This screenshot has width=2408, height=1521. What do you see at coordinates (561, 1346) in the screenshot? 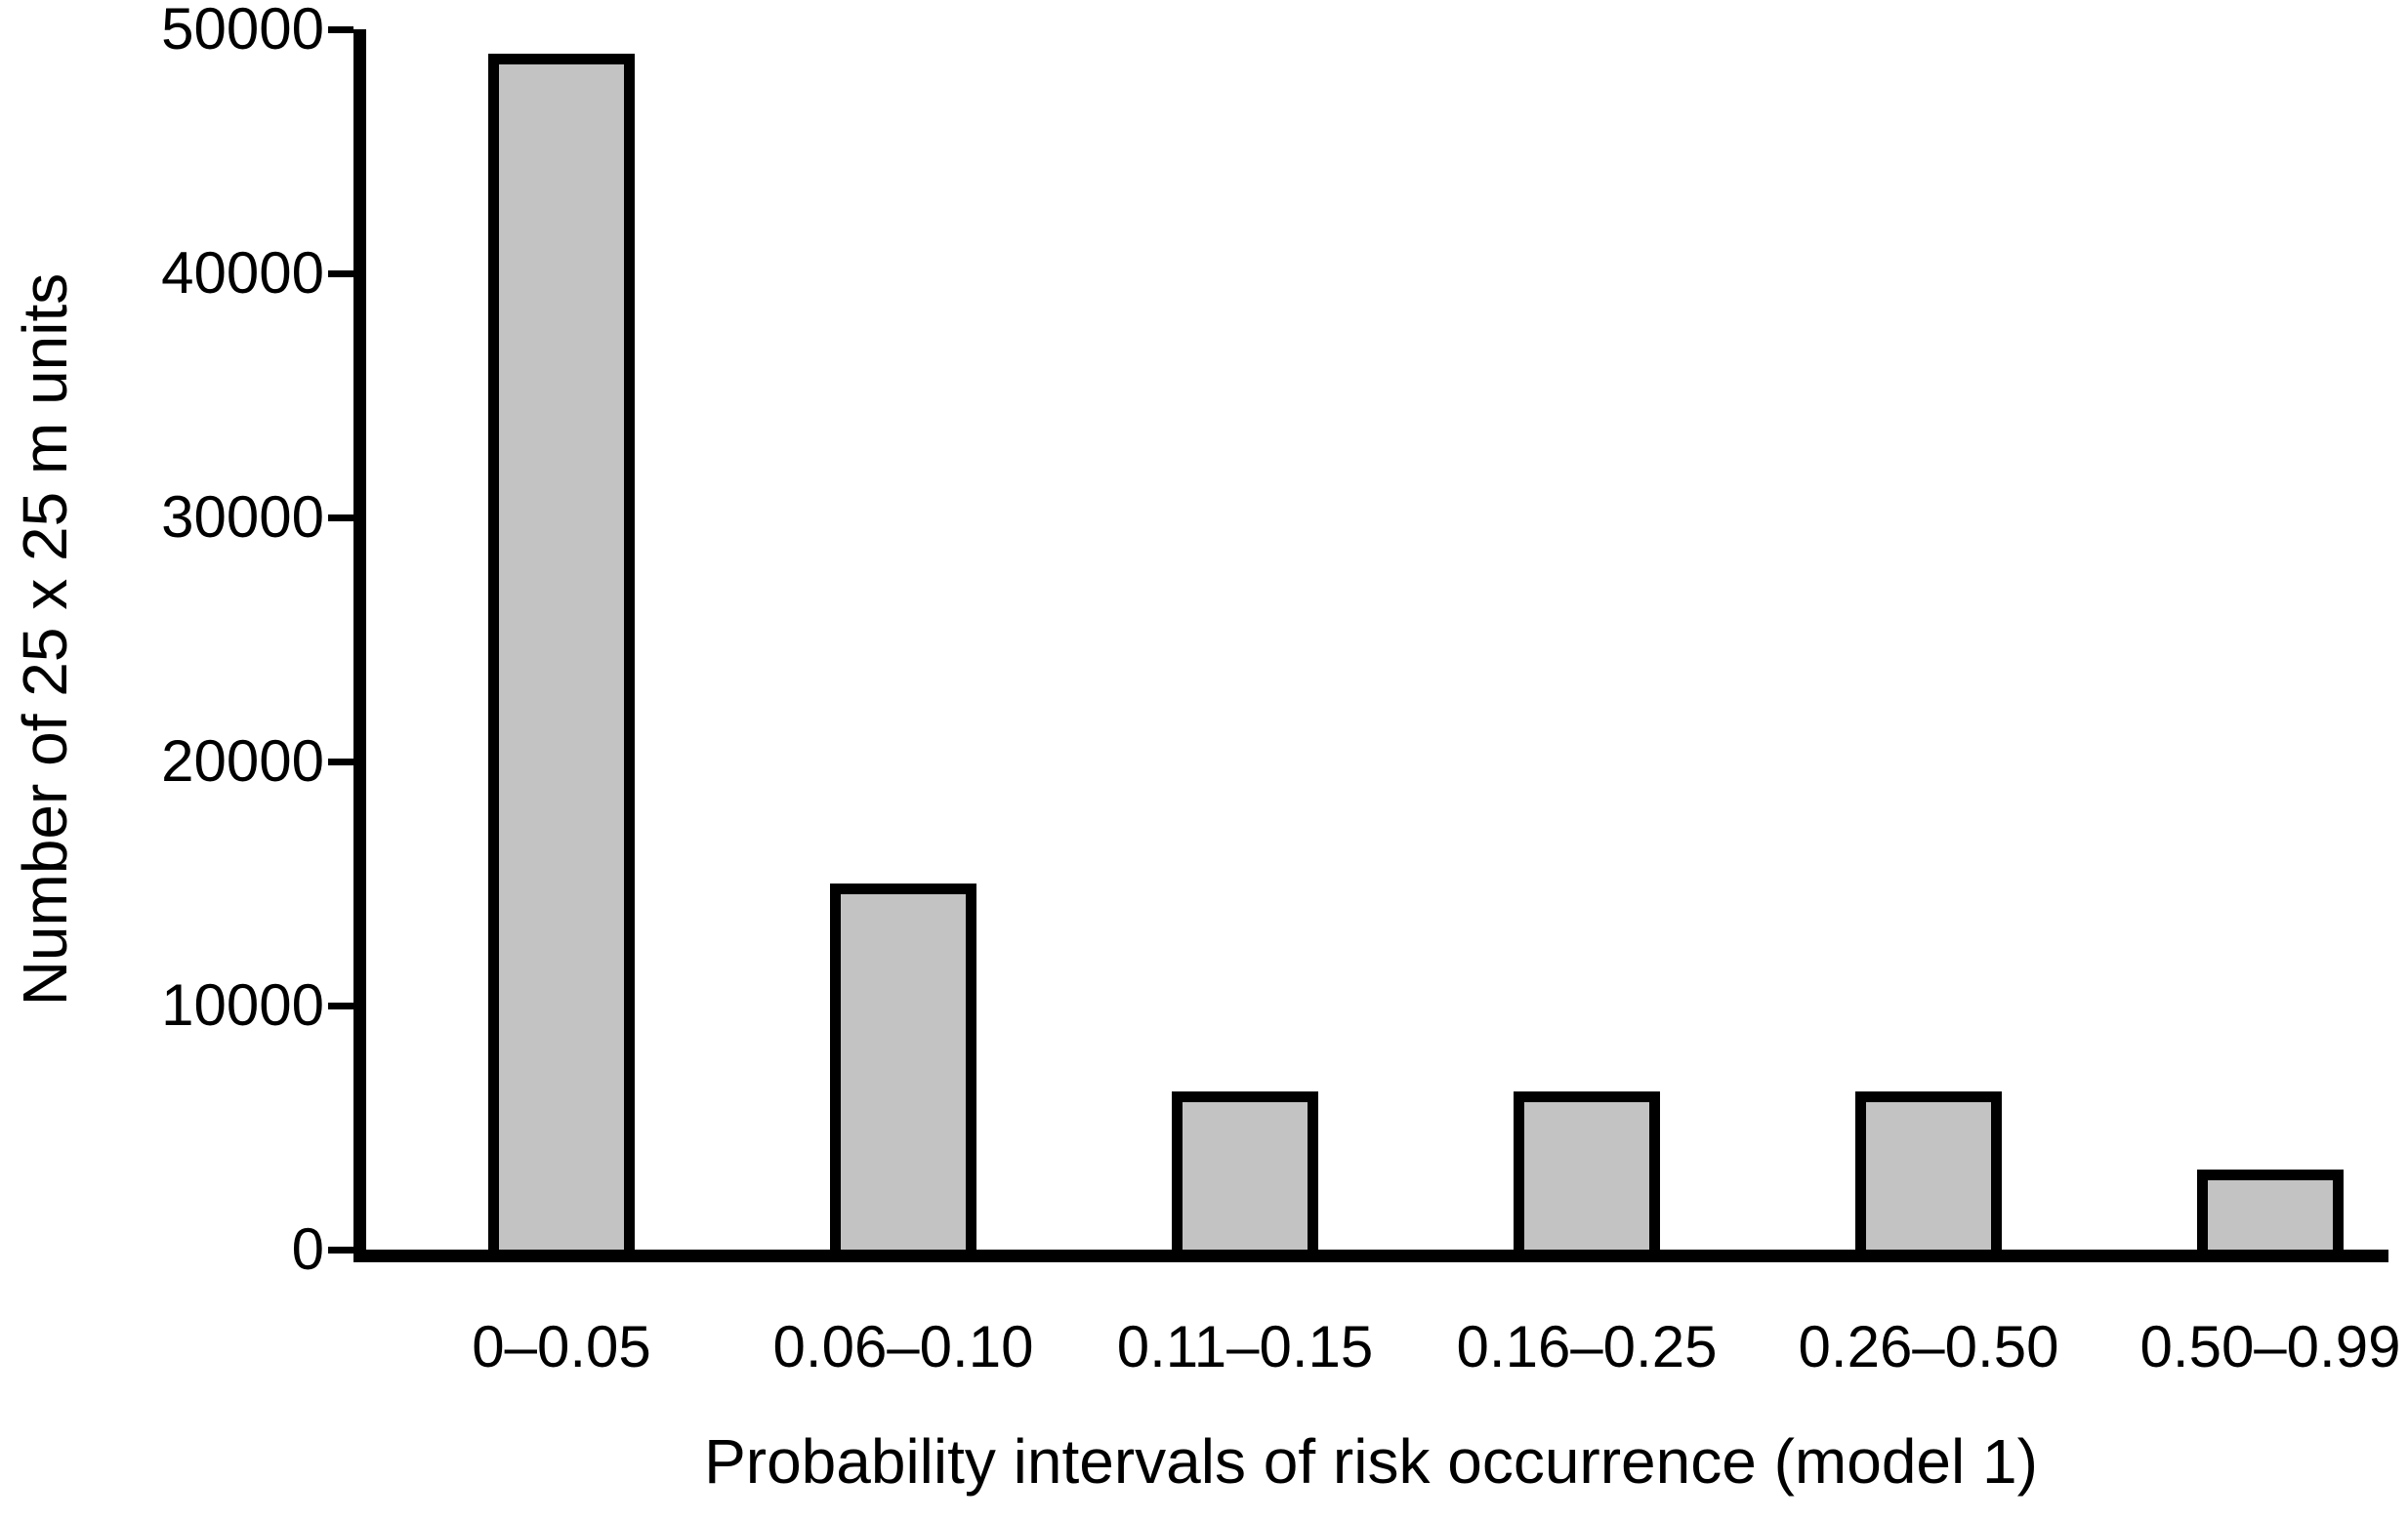
I see `x-axis-category-label: 0–0.05` at bounding box center [561, 1346].